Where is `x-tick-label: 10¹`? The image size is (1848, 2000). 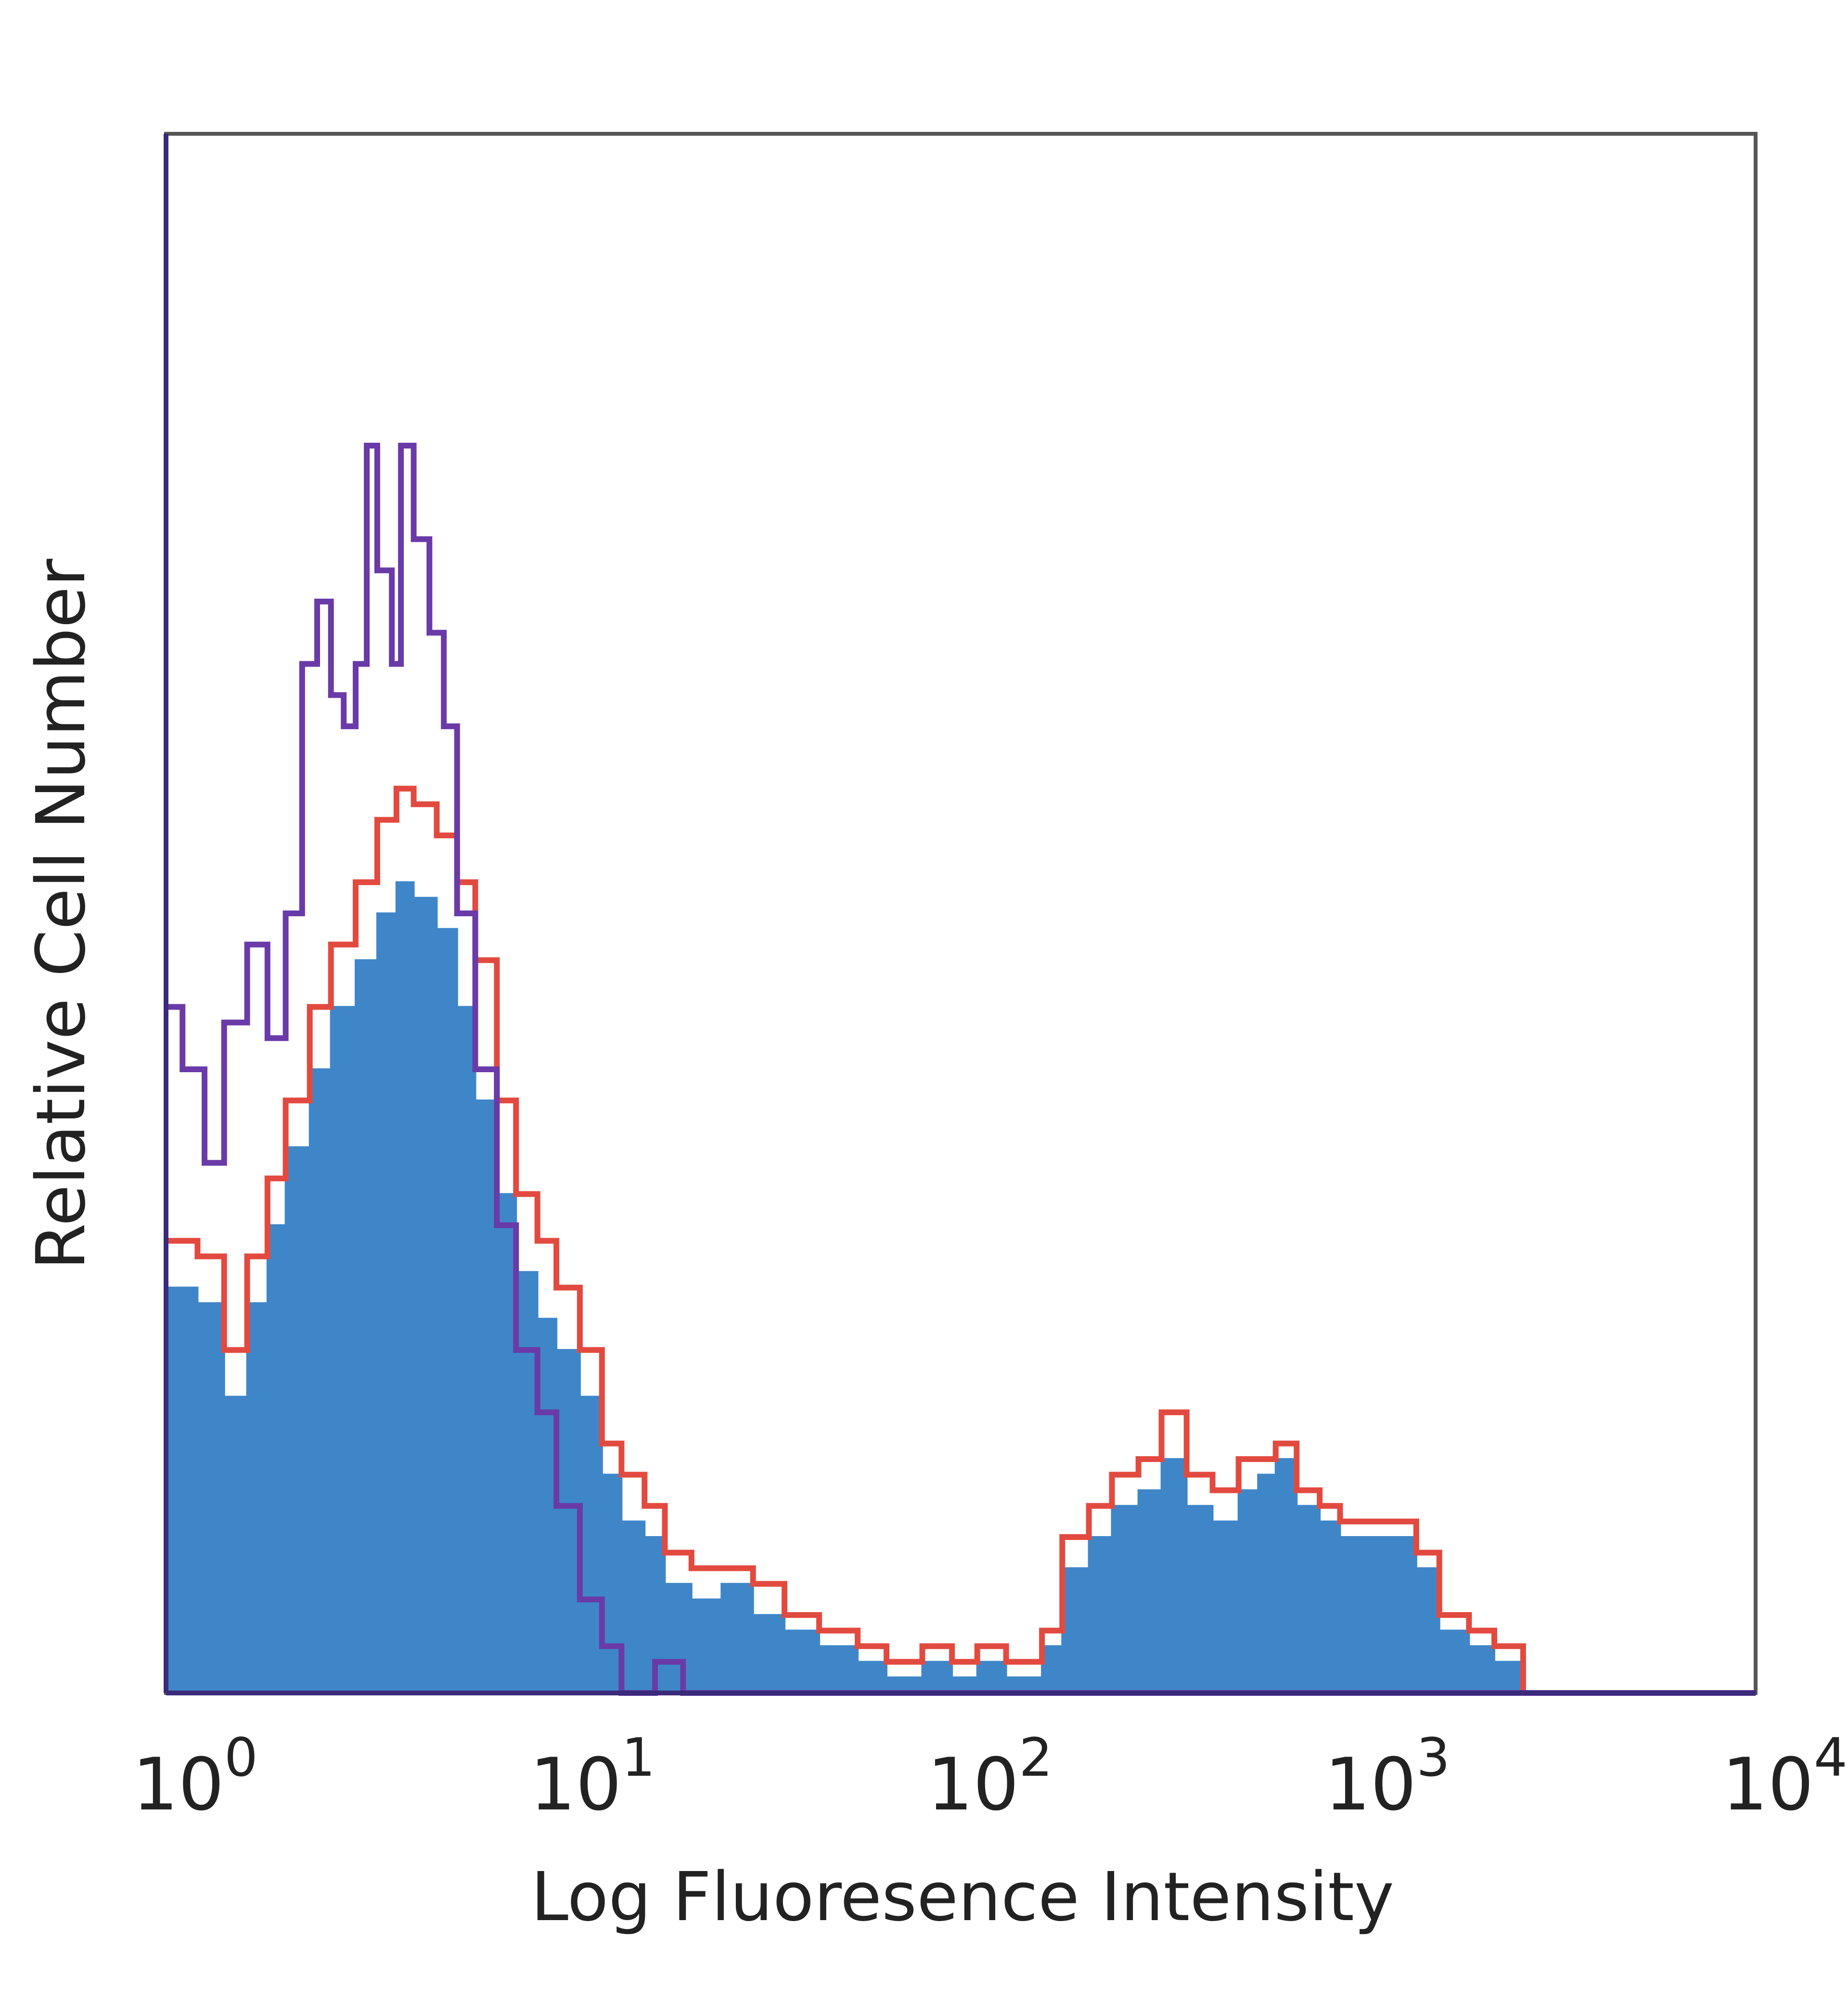
x-tick-label: 10¹ is located at coordinates (592, 1777).